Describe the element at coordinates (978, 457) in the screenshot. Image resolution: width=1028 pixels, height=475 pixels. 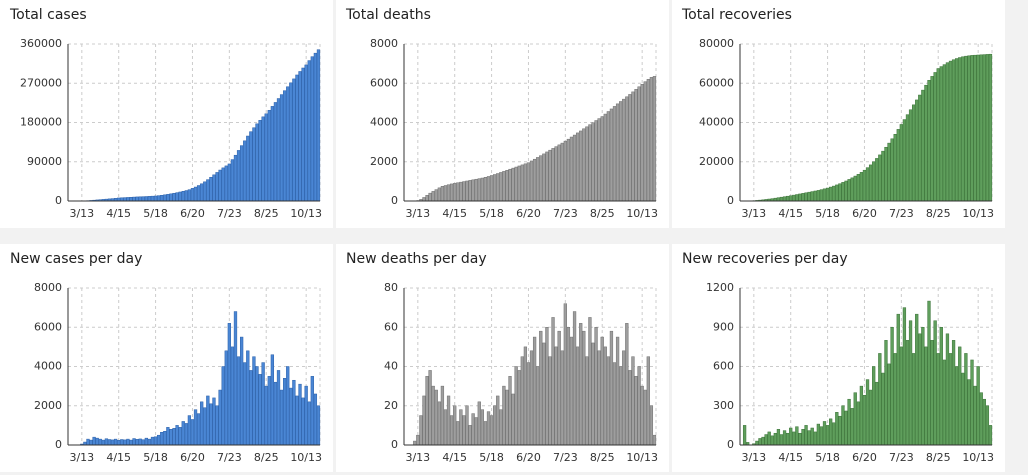
I see `x-tick-label: 10/13` at that location.